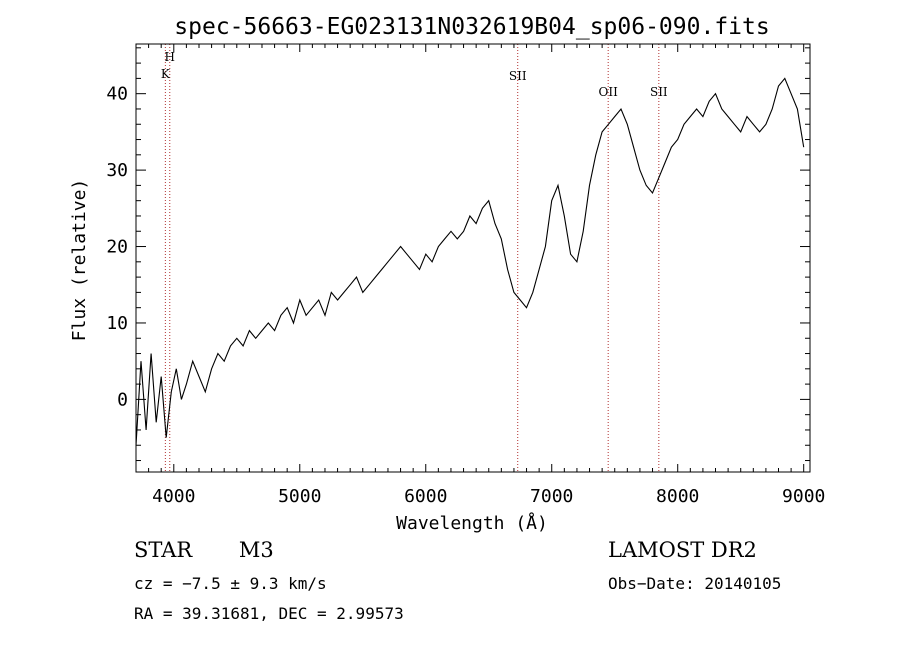 Image resolution: width=900 pixels, height=649 pixels. Describe the element at coordinates (256, 550) in the screenshot. I see `object-subclass: M3` at that location.